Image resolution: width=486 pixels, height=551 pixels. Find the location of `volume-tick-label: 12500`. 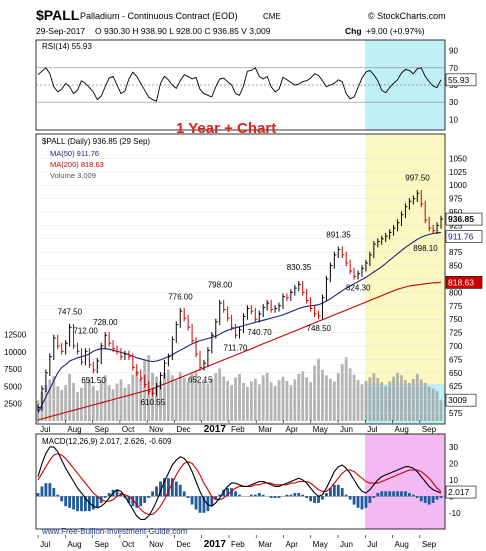

volume-tick-label: 12500 is located at coordinates (15, 334).